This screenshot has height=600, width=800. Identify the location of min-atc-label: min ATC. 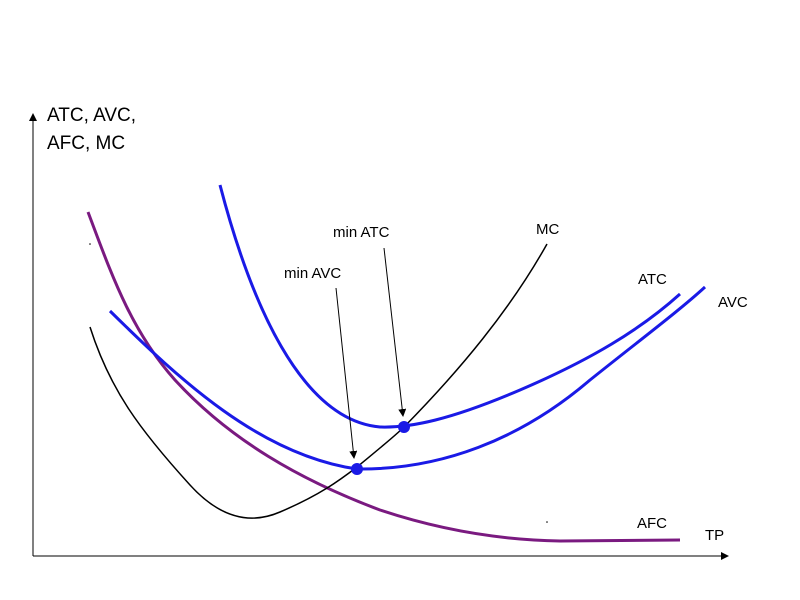
(361, 232).